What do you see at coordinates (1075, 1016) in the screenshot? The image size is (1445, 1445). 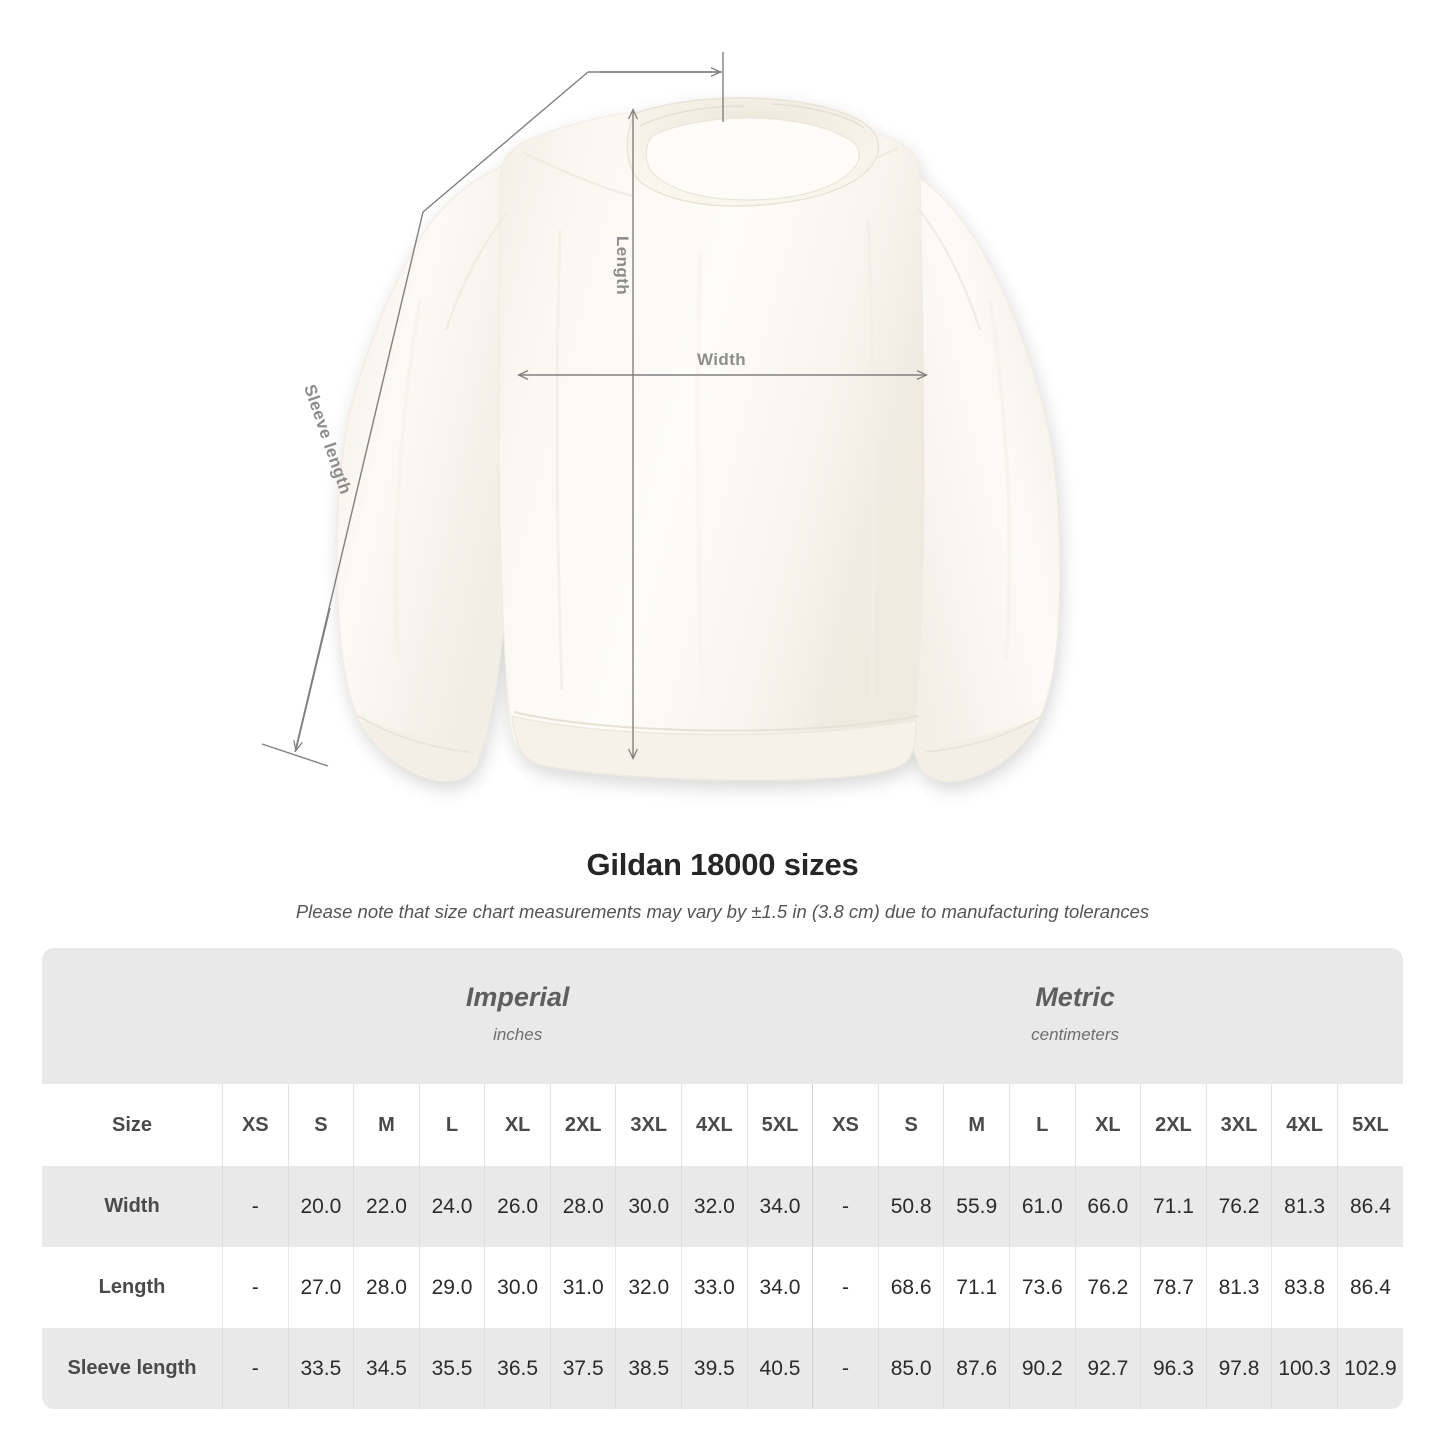 I see `metric-banner-cell: Metric centimeters` at bounding box center [1075, 1016].